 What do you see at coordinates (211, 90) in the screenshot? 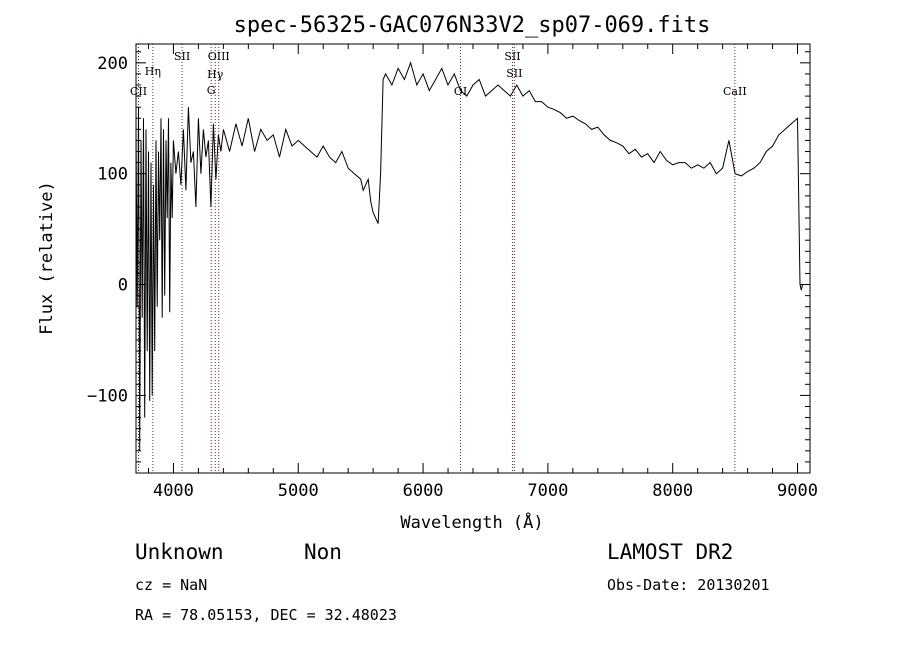
I see `line-label-5: G` at bounding box center [211, 90].